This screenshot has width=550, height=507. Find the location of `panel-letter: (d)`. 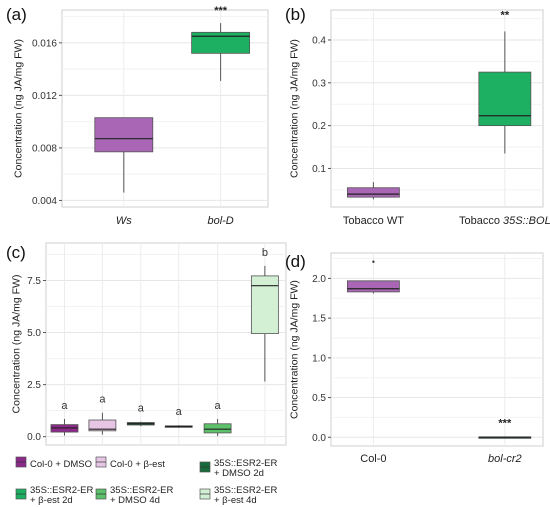

panel-letter: (d) is located at coordinates (295, 261).